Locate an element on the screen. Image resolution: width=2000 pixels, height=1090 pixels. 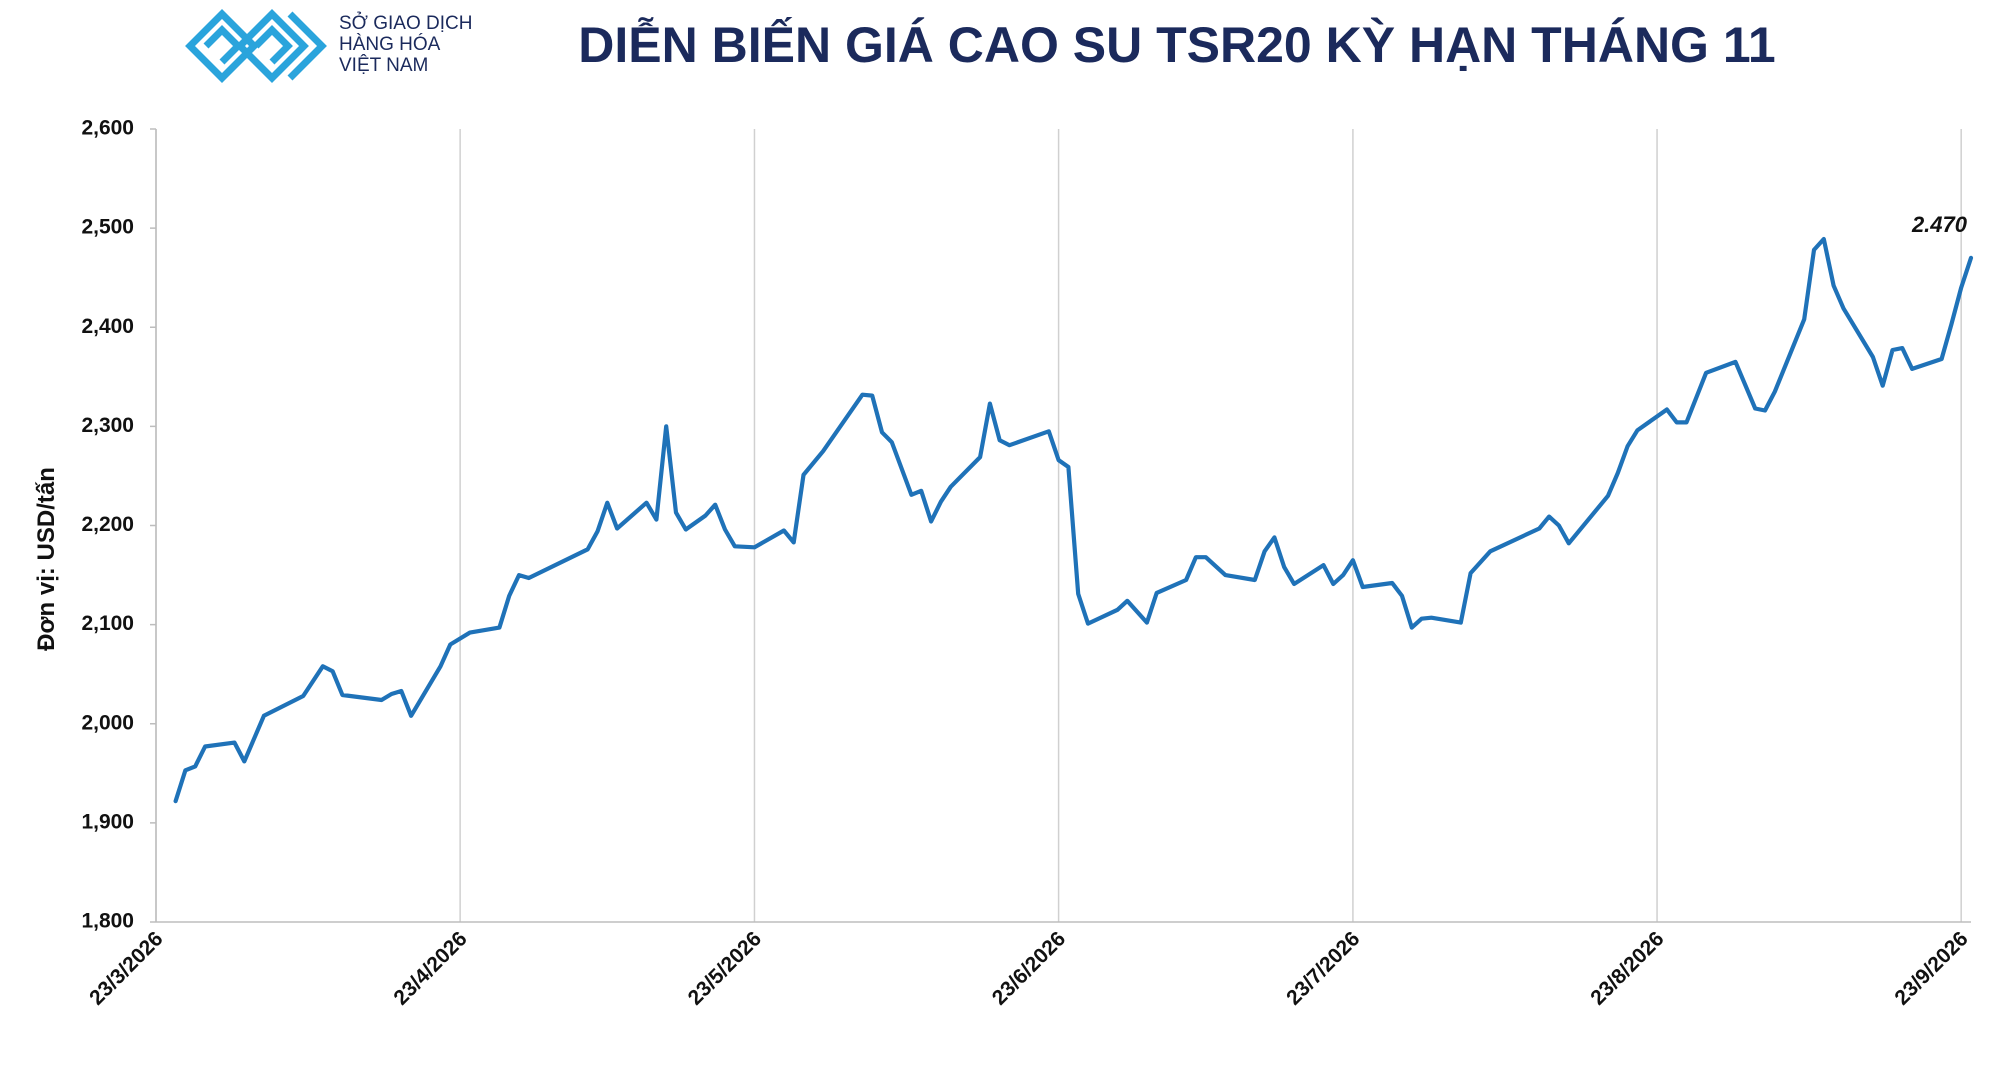
x-tick-label: 23/8/2026 is located at coordinates (1627, 968).